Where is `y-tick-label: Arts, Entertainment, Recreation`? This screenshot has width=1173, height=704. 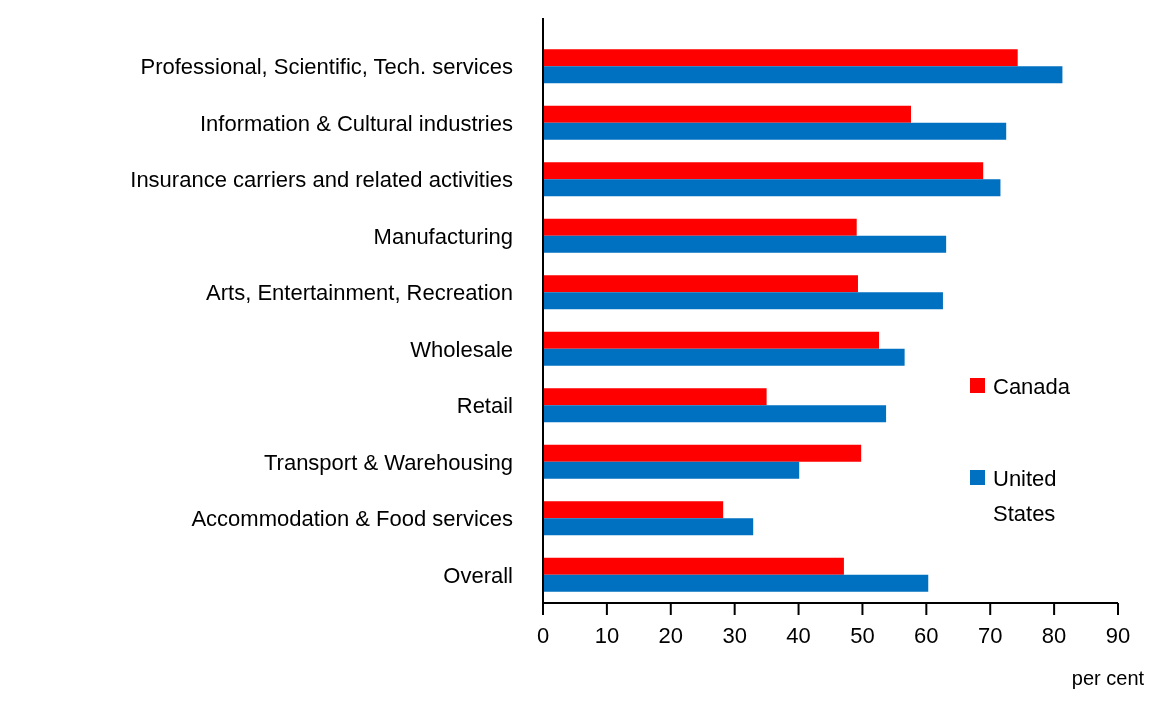
y-tick-label: Arts, Entertainment, Recreation is located at coordinates (359, 293).